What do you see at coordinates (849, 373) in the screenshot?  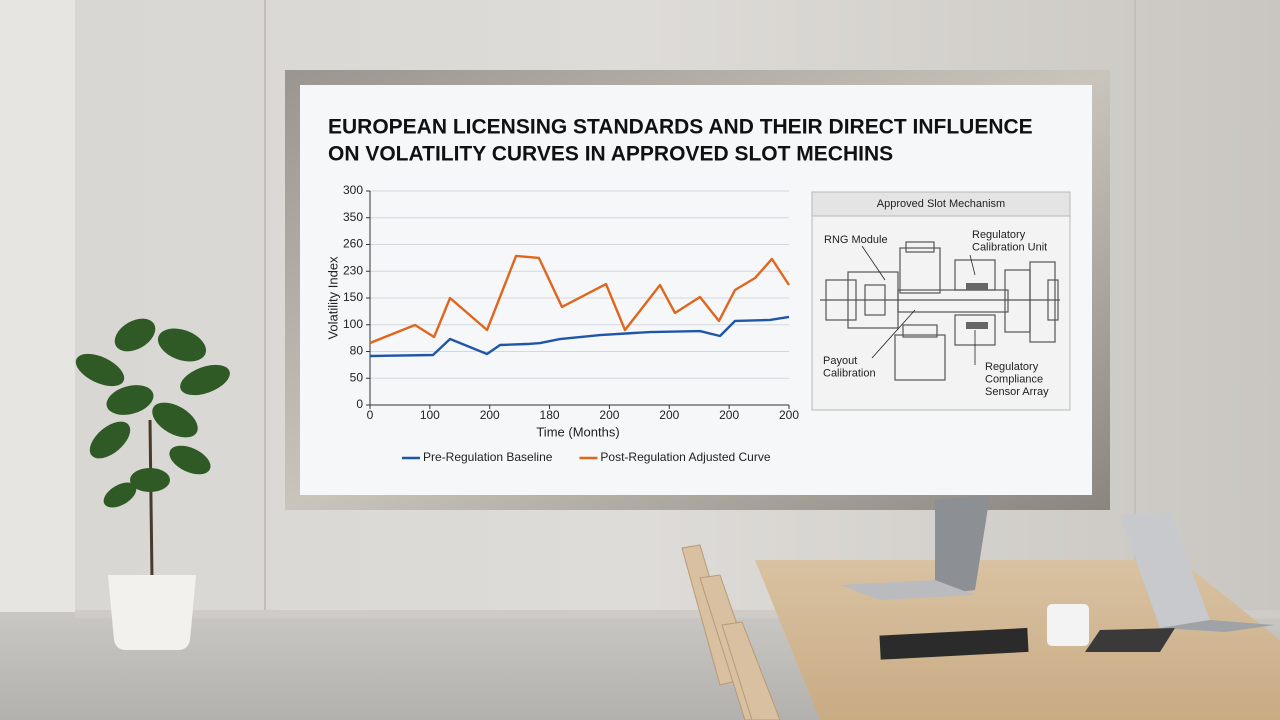 I see `diagram-label: Calibration` at bounding box center [849, 373].